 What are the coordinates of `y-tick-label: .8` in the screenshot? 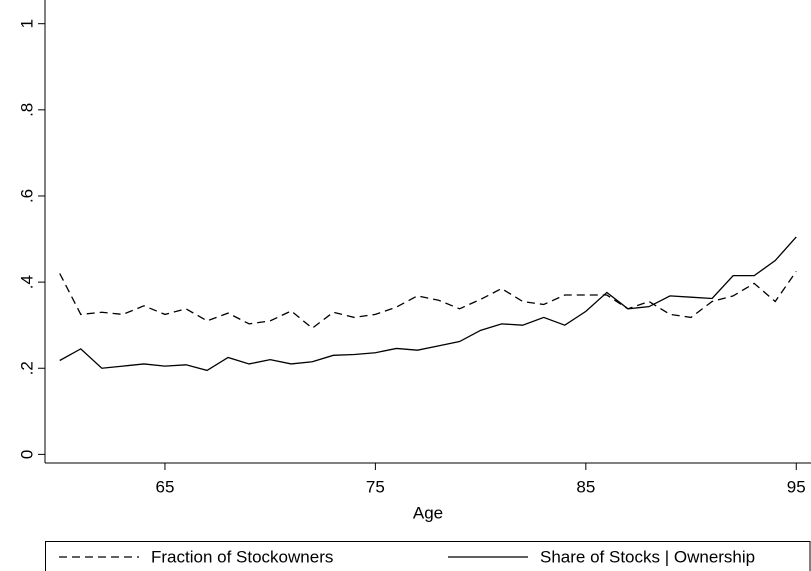 It's located at (26, 110).